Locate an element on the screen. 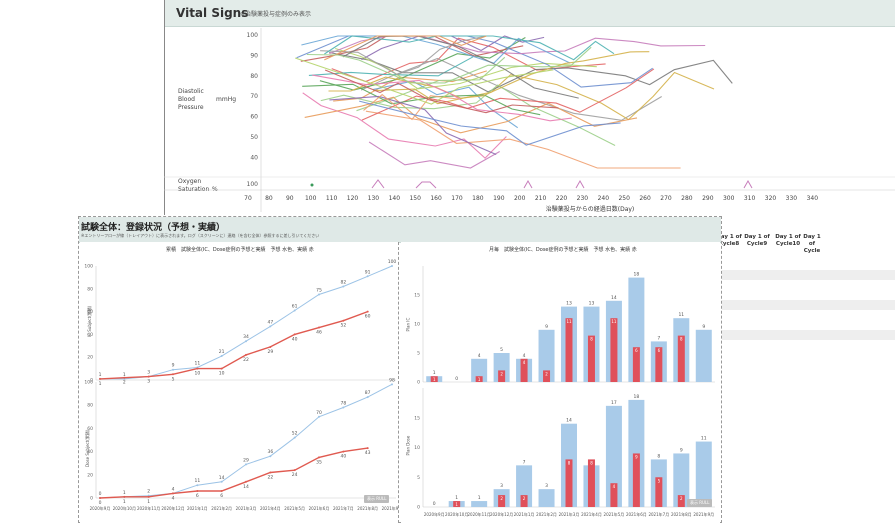 The height and width of the screenshot is (523, 895). mon-x-tick-label: 2021年7月 is located at coordinates (658, 514).